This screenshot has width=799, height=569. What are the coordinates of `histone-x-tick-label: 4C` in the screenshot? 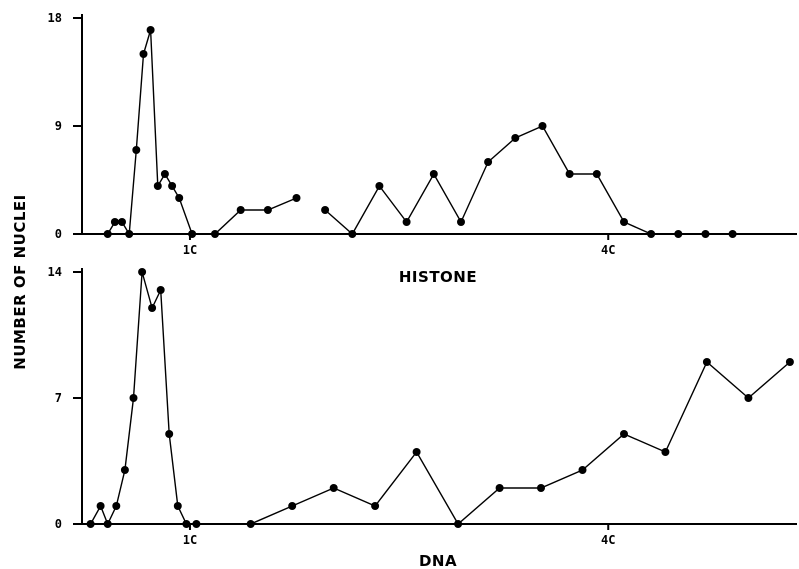 It's located at (608, 250).